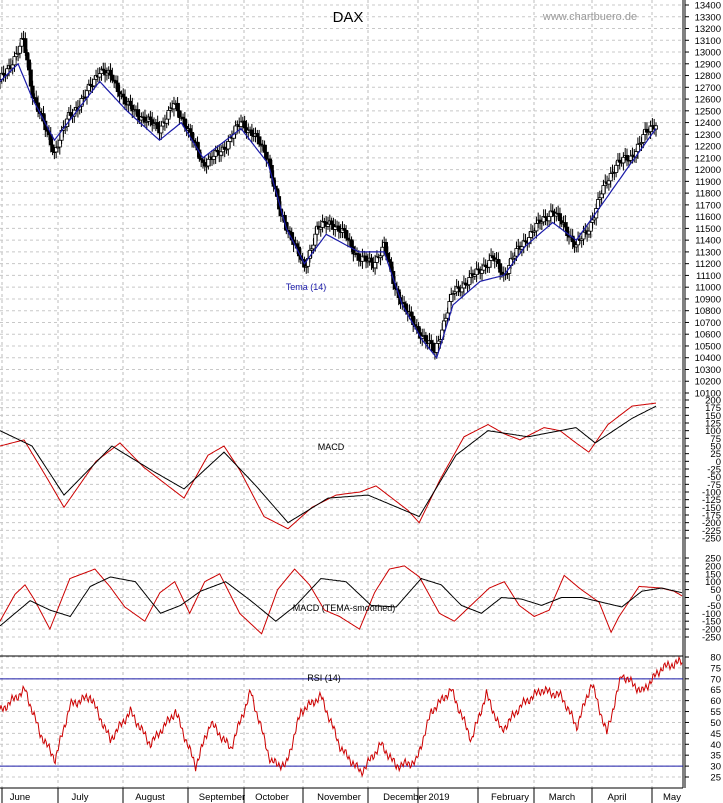 The height and width of the screenshot is (803, 723). Describe the element at coordinates (708, 370) in the screenshot. I see `price-tick-label: 10300` at that location.